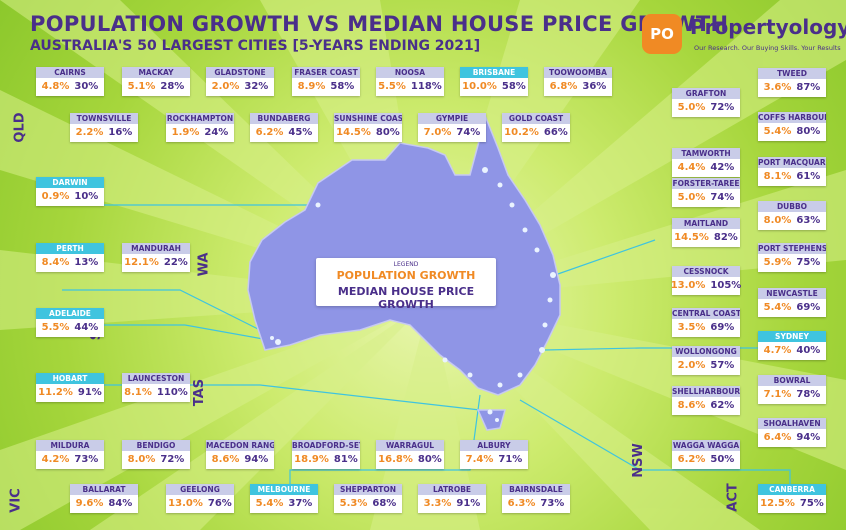 The width and height of the screenshot is (846, 530). Describe the element at coordinates (808, 394) in the screenshot. I see `price-growth-value: 78%` at that location.